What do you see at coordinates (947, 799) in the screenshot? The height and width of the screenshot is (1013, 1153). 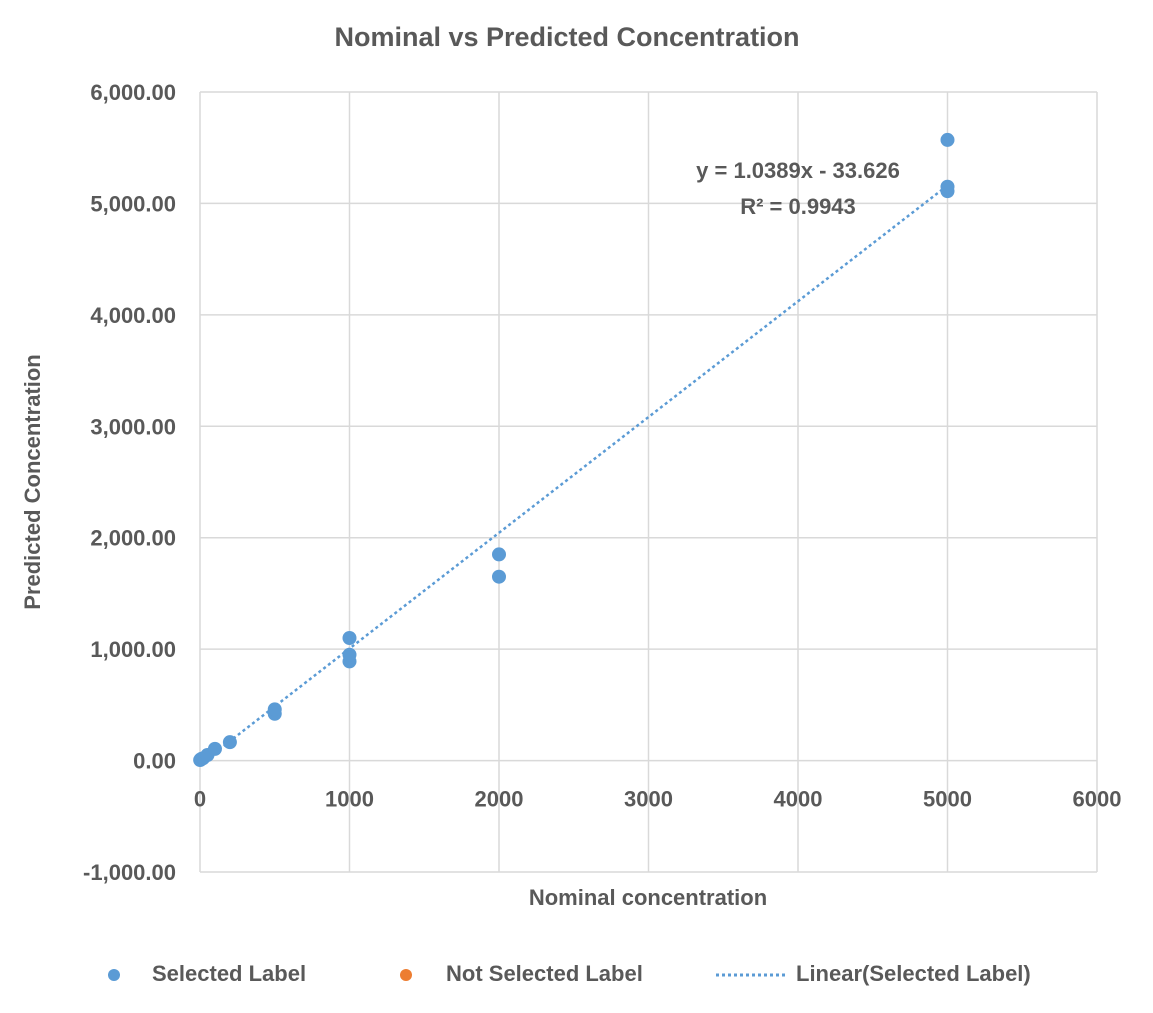 I see `x-tick-label: 5000` at bounding box center [947, 799].